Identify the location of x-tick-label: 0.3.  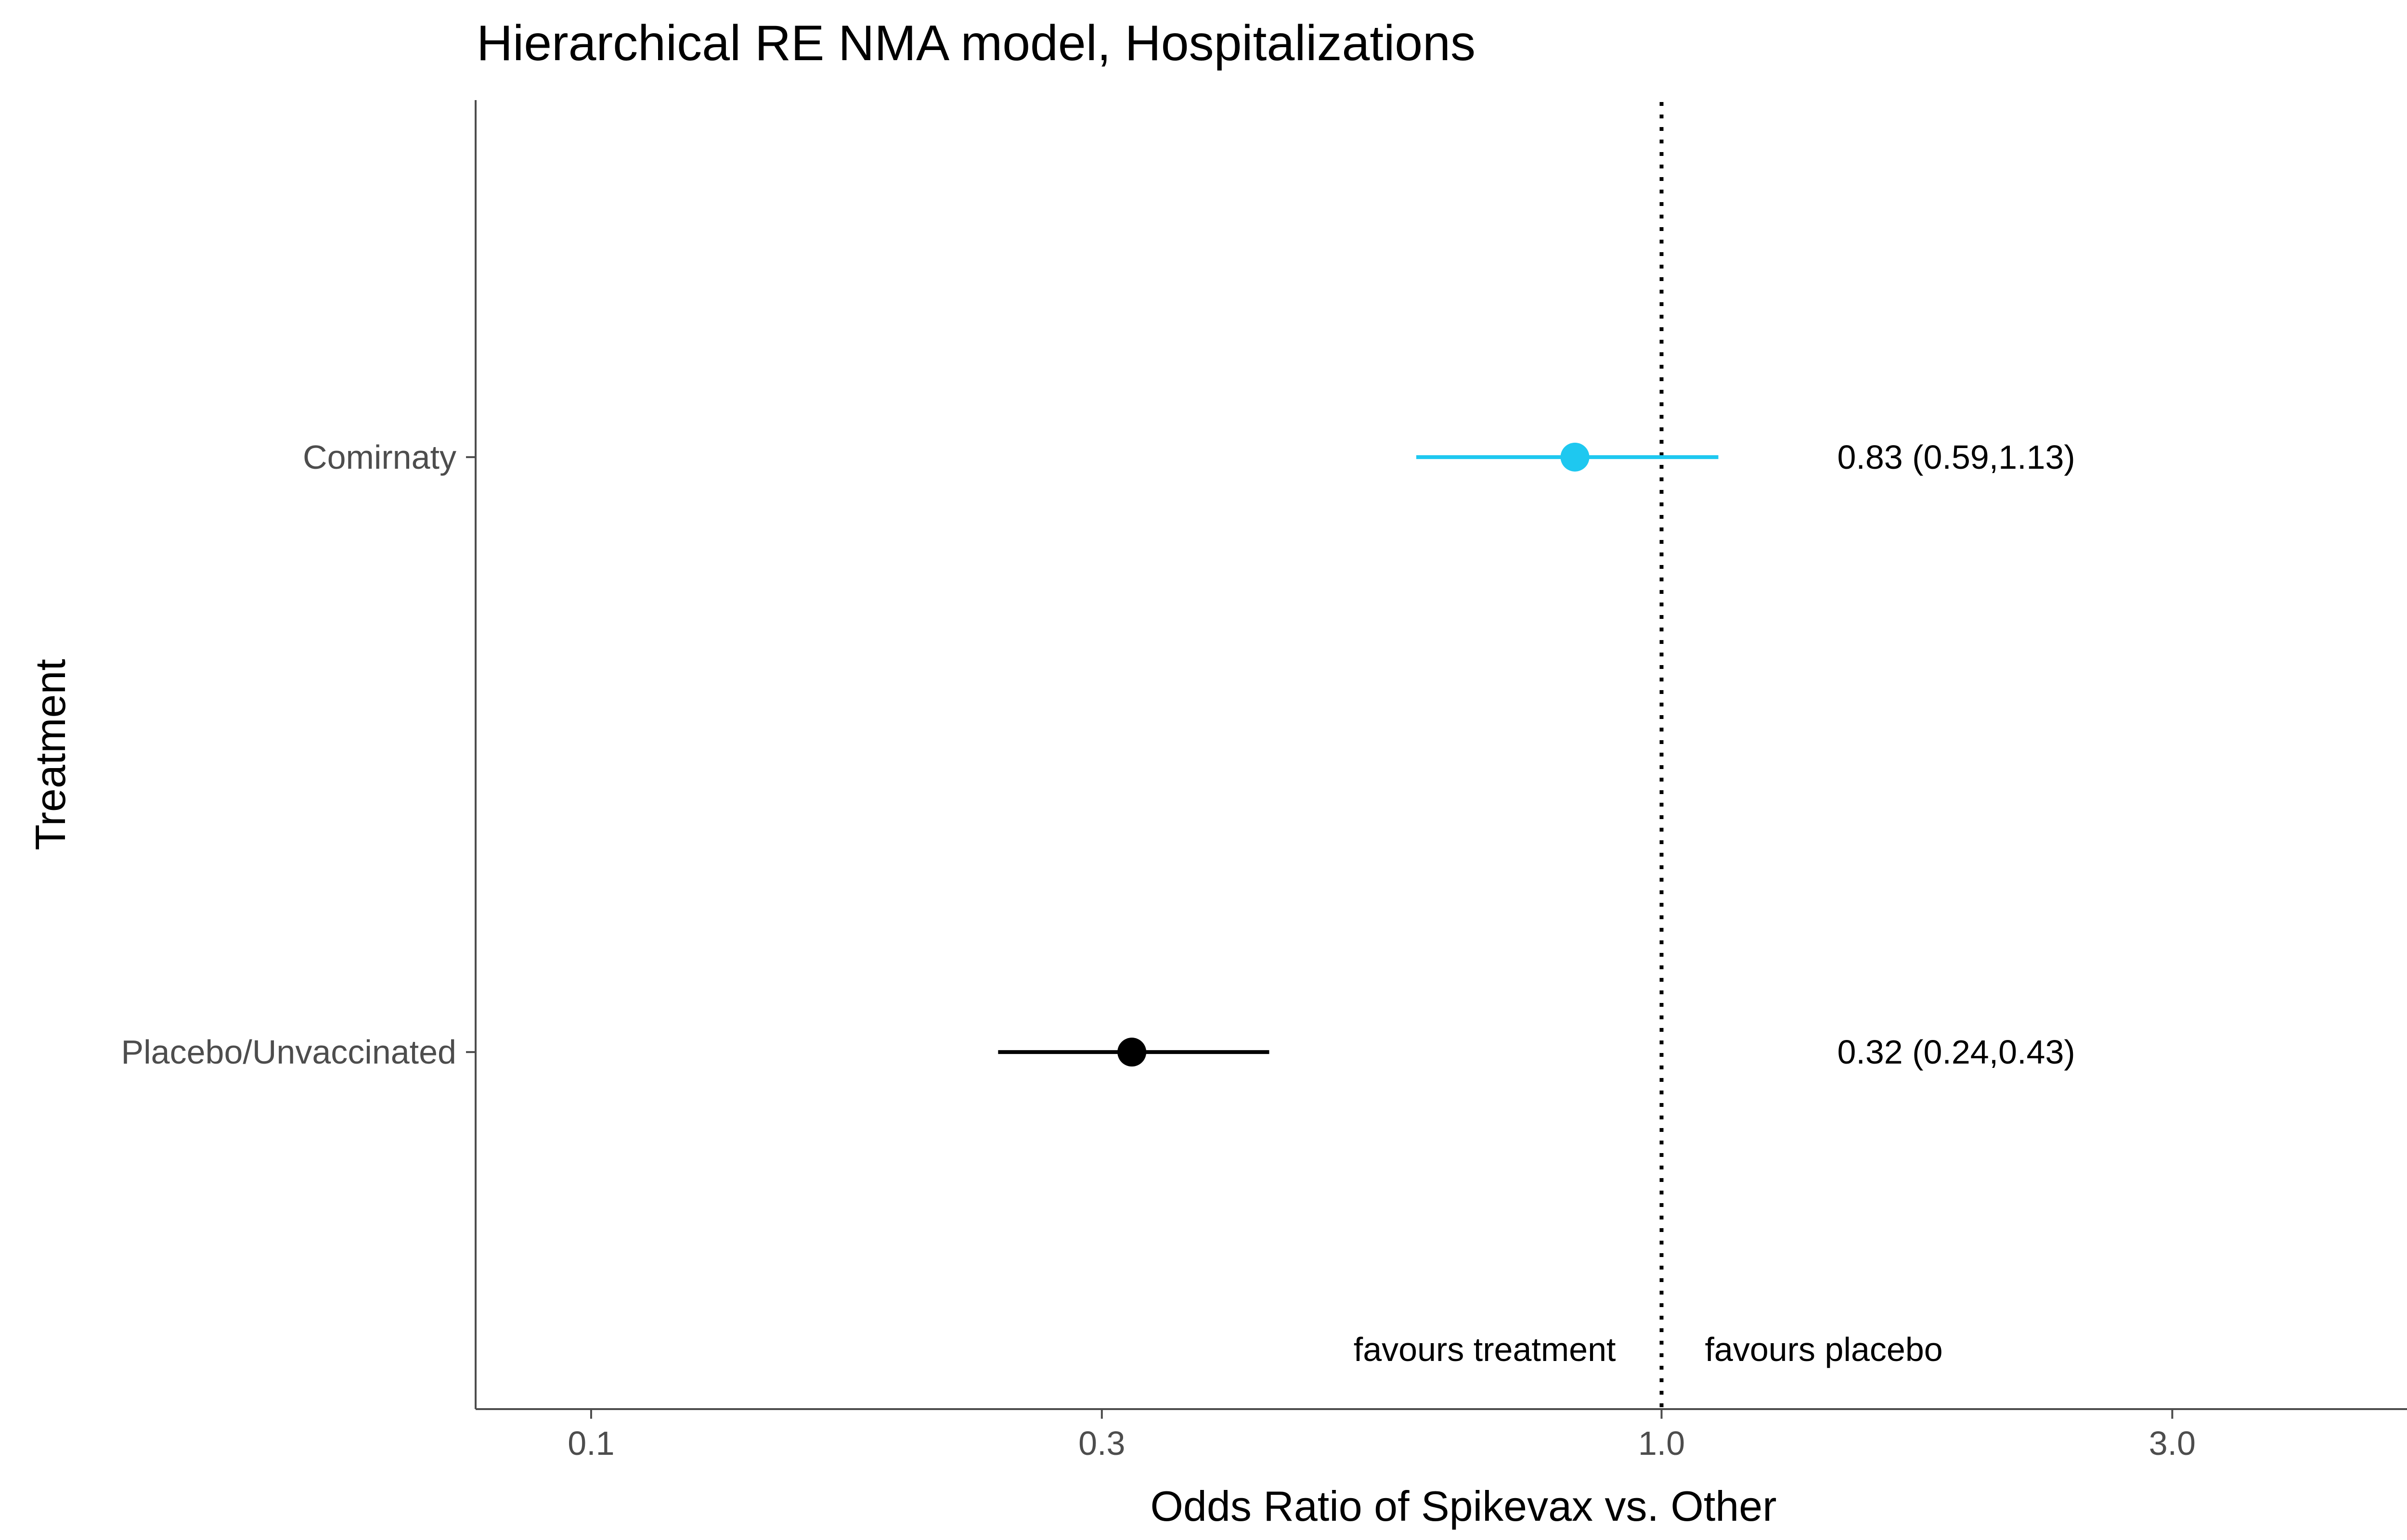
(1101, 1443).